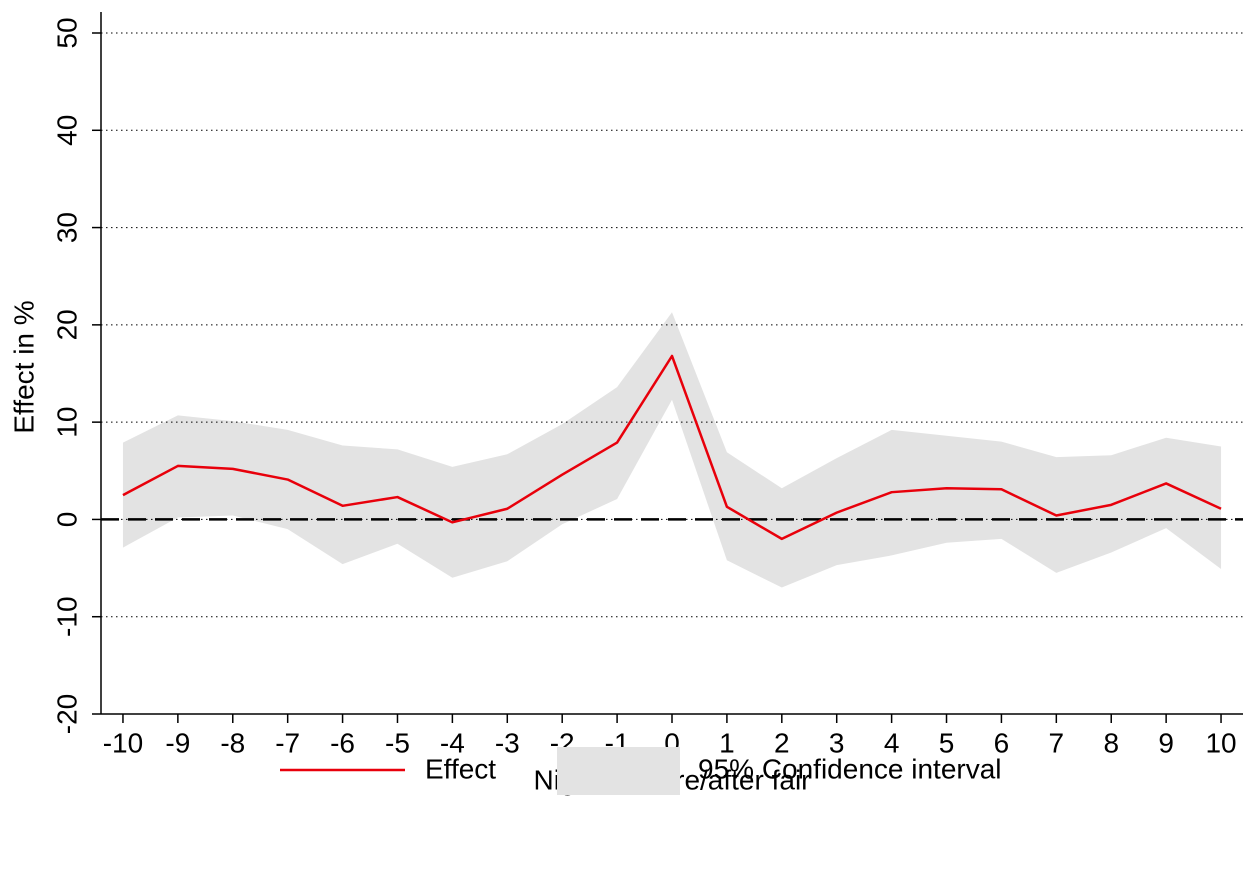 Image resolution: width=1251 pixels, height=869 pixels. What do you see at coordinates (1220, 742) in the screenshot?
I see `x-tick-label: 10` at bounding box center [1220, 742].